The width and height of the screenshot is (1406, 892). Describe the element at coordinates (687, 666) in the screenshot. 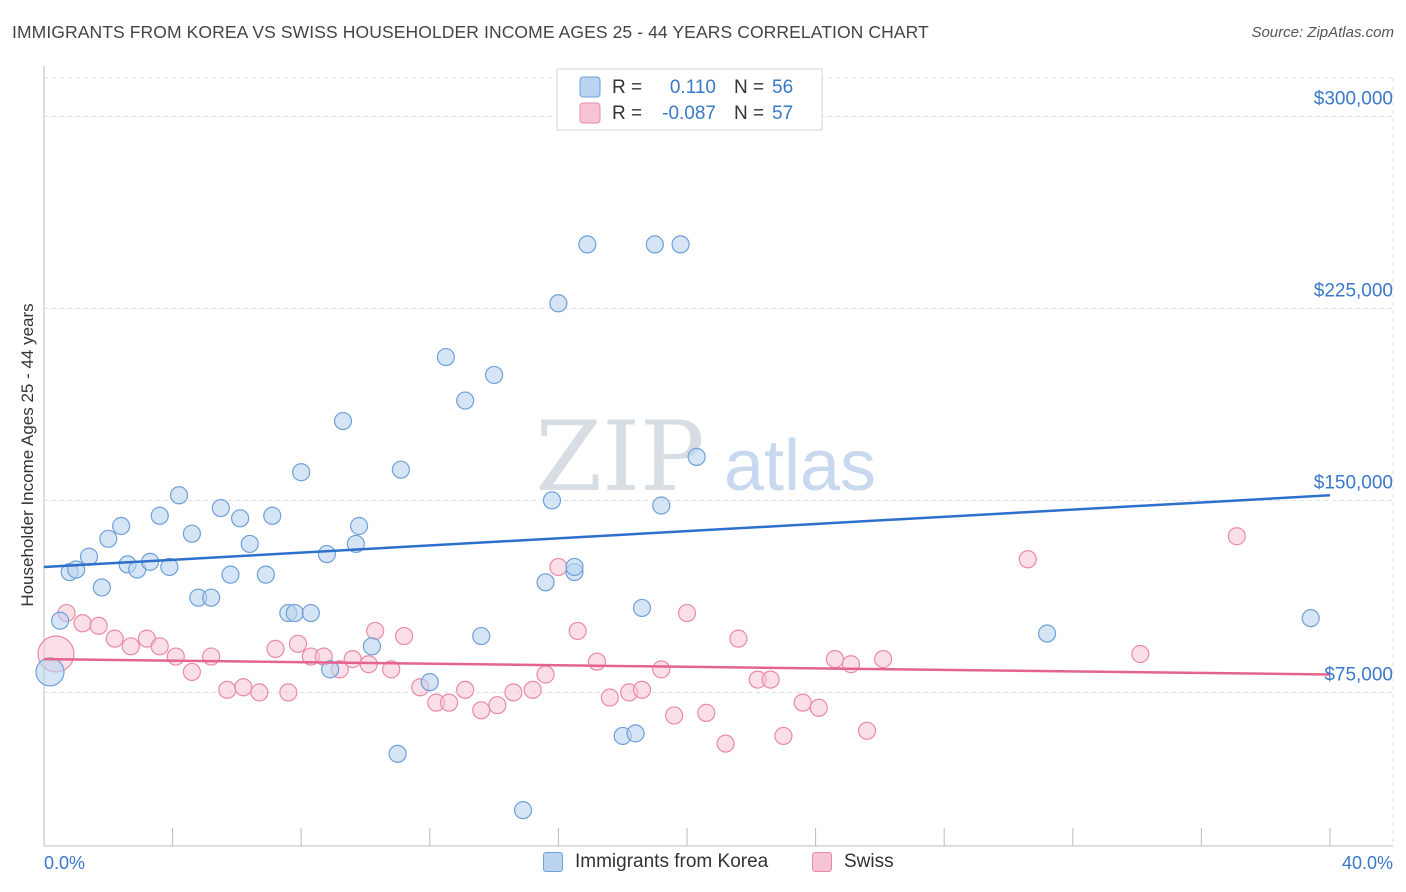

I see `swiss-trend-line` at that location.